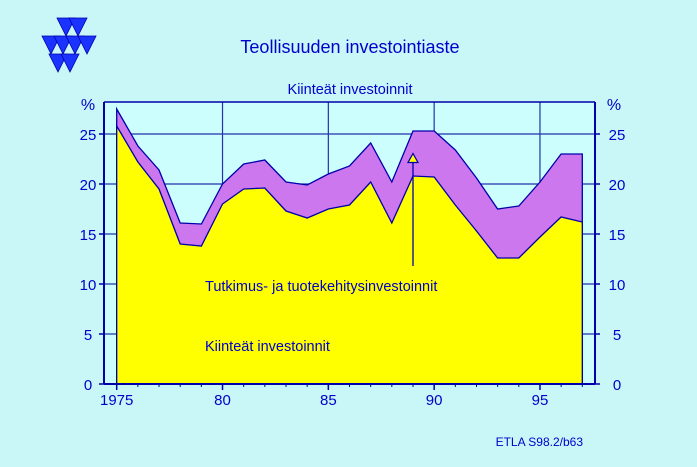 The width and height of the screenshot is (697, 467). I want to click on x-tick-label-3: 90, so click(434, 400).